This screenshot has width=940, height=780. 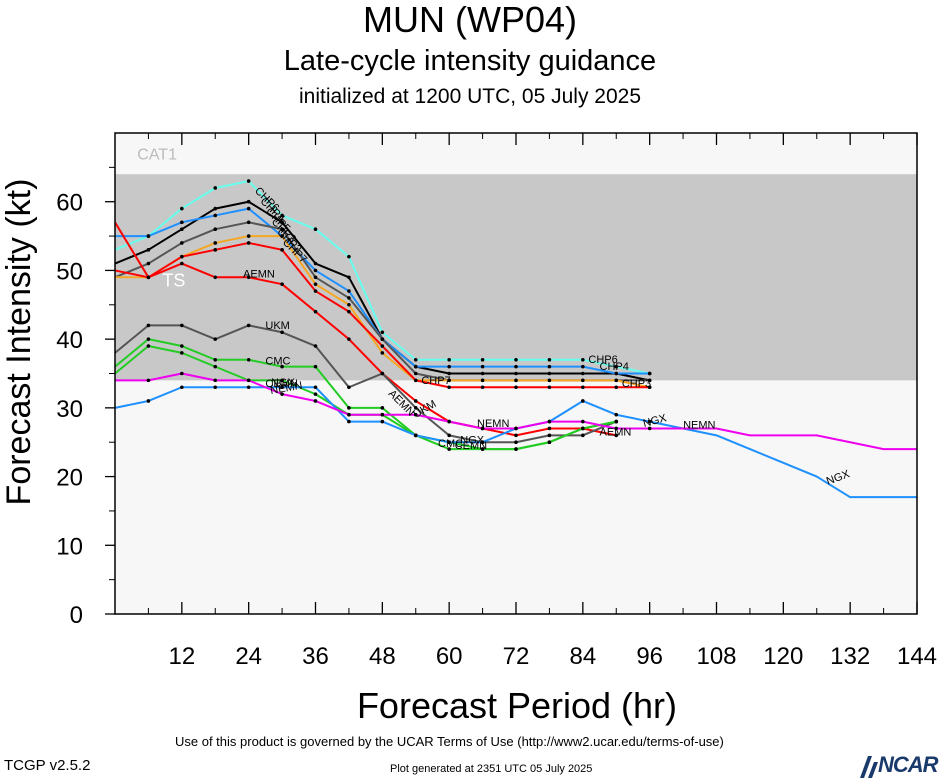 I want to click on band-label-cat1: CAT1, so click(x=157, y=155).